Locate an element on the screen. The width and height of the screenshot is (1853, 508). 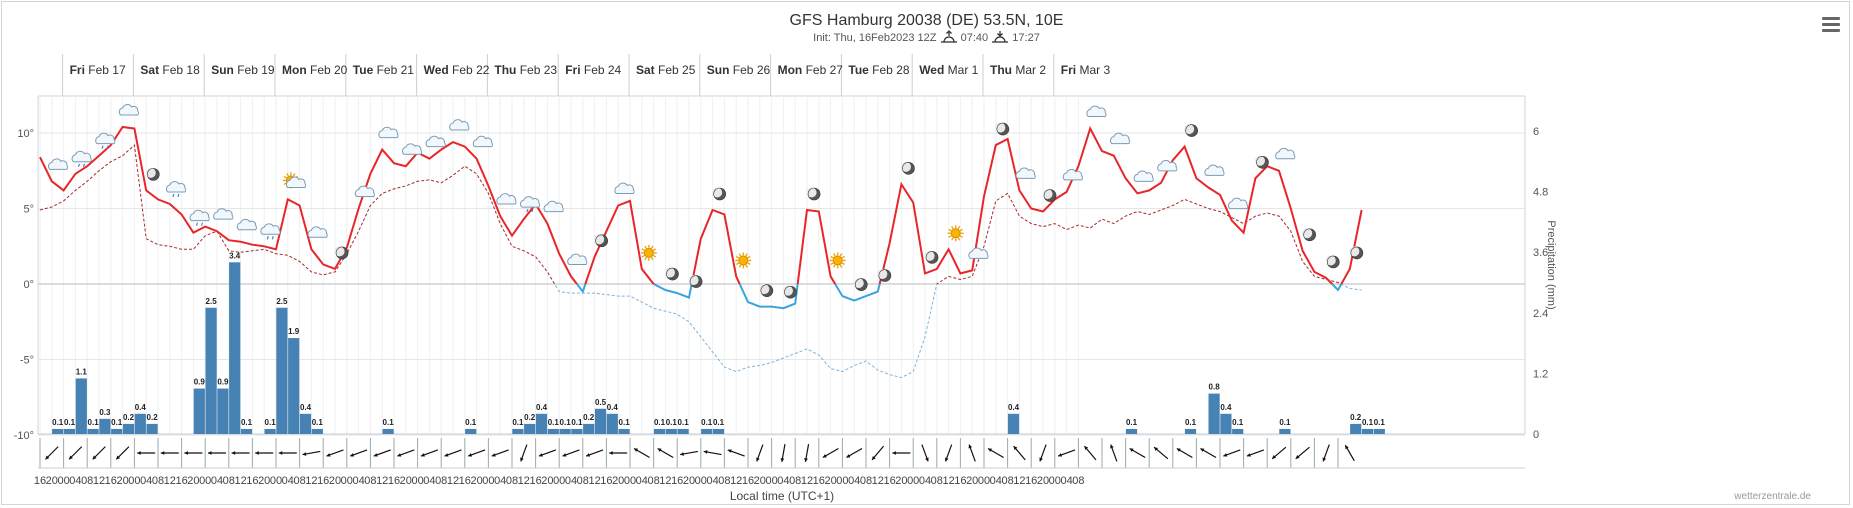
day-label: Fri Feb 17 is located at coordinates (98, 70).